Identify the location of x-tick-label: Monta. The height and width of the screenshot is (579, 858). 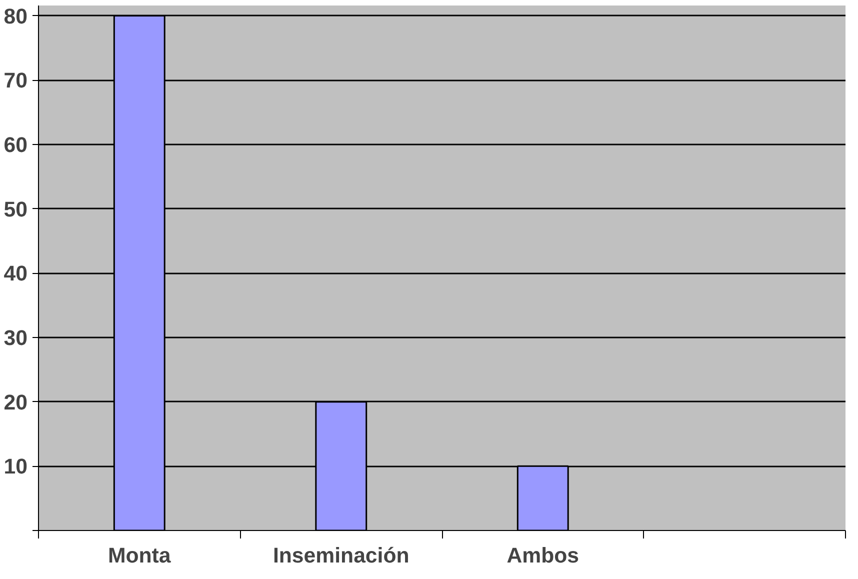
(139, 556).